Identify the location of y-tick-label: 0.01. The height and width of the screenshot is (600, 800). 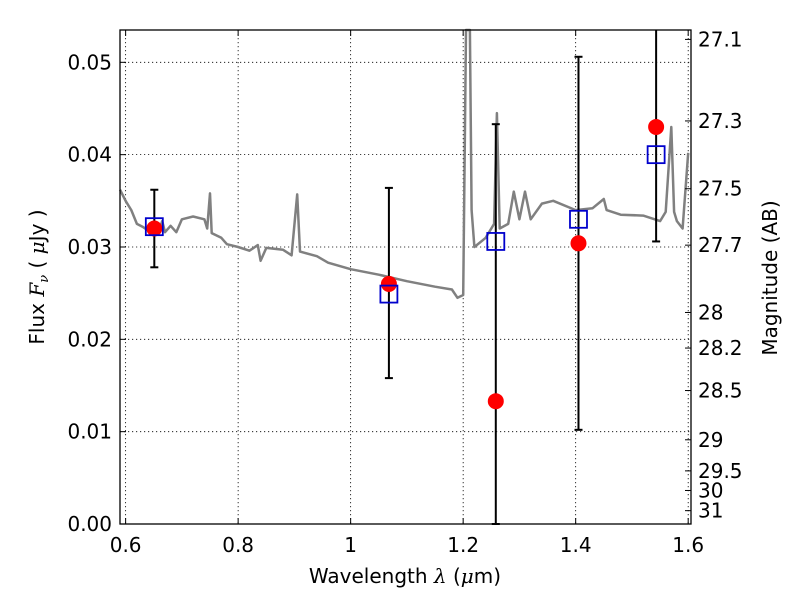
(89, 432).